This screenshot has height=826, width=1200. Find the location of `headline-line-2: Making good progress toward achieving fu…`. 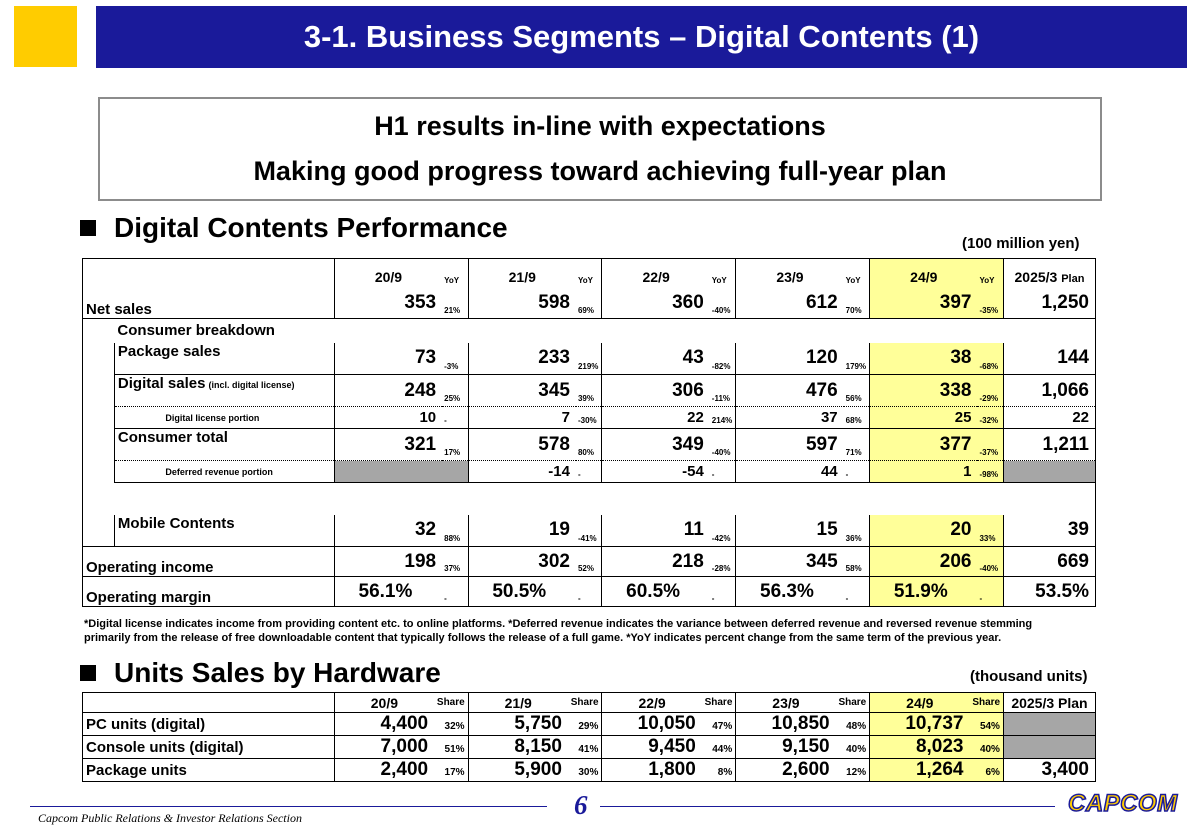

headline-line-2: Making good progress toward achieving fu… is located at coordinates (600, 171).